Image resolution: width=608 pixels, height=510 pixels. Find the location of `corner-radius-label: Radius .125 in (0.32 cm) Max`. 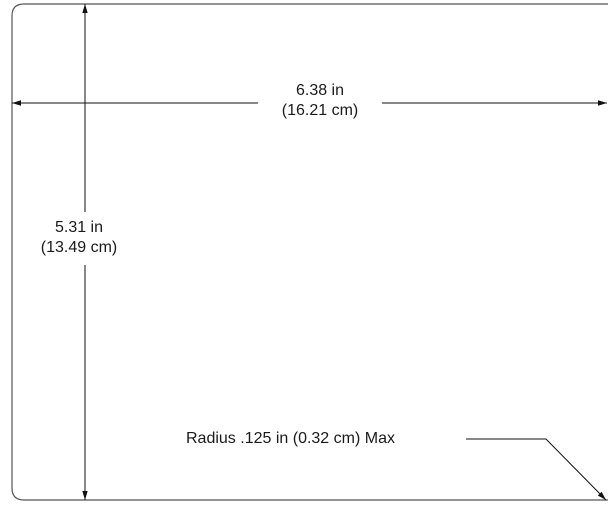

corner-radius-label: Radius .125 in (0.32 cm) Max is located at coordinates (290, 439).